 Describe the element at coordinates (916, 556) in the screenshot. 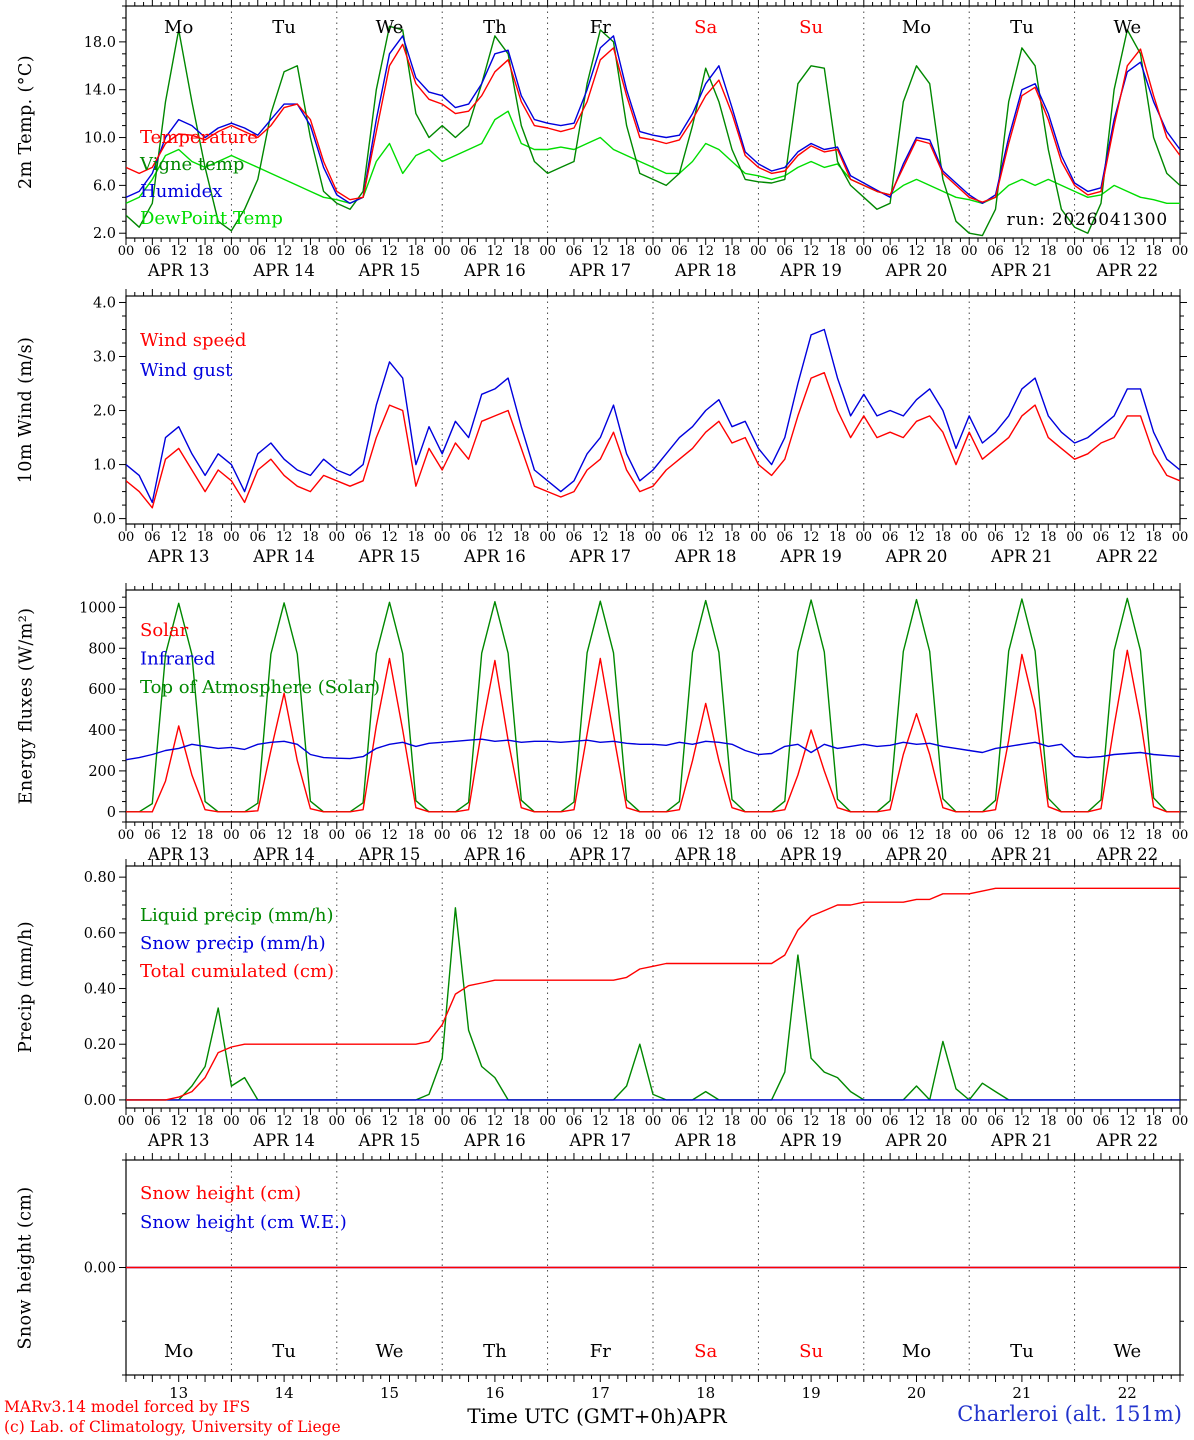

I see `svg-text: APR 20` at that location.